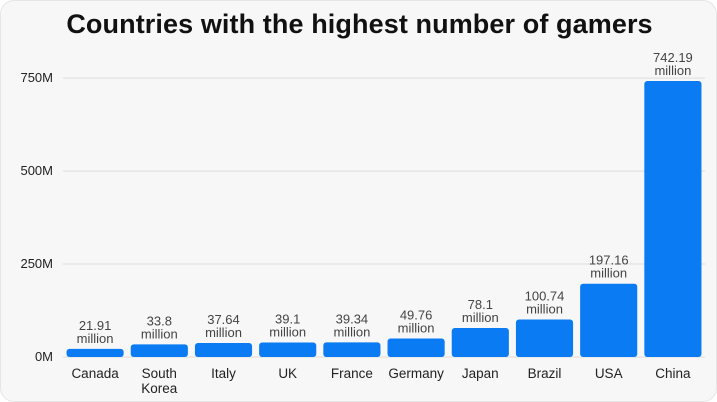  I want to click on category-label: UK, so click(287, 373).